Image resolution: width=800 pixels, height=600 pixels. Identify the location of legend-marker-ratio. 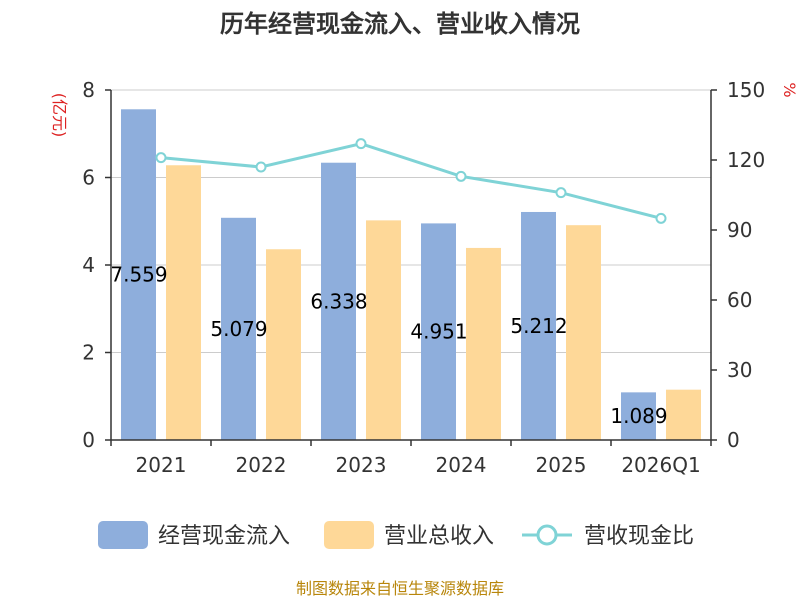
(547, 535).